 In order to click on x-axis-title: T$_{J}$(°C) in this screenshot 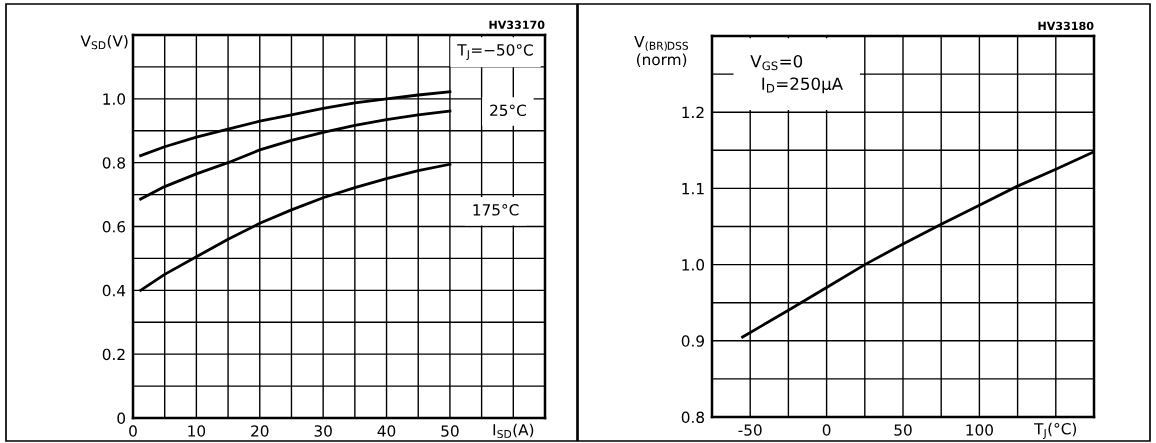, I will do `click(1055, 430)`.